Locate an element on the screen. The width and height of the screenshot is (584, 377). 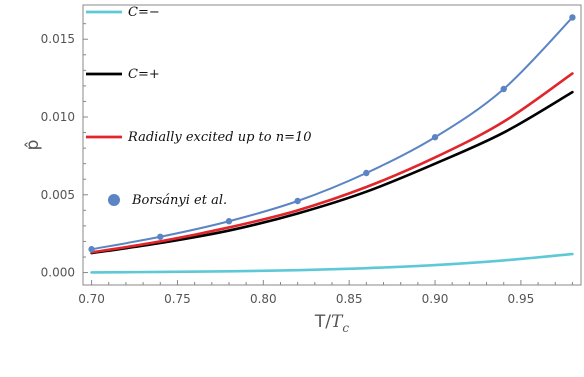
legend-label-c: C=+ is located at coordinates (144, 74).